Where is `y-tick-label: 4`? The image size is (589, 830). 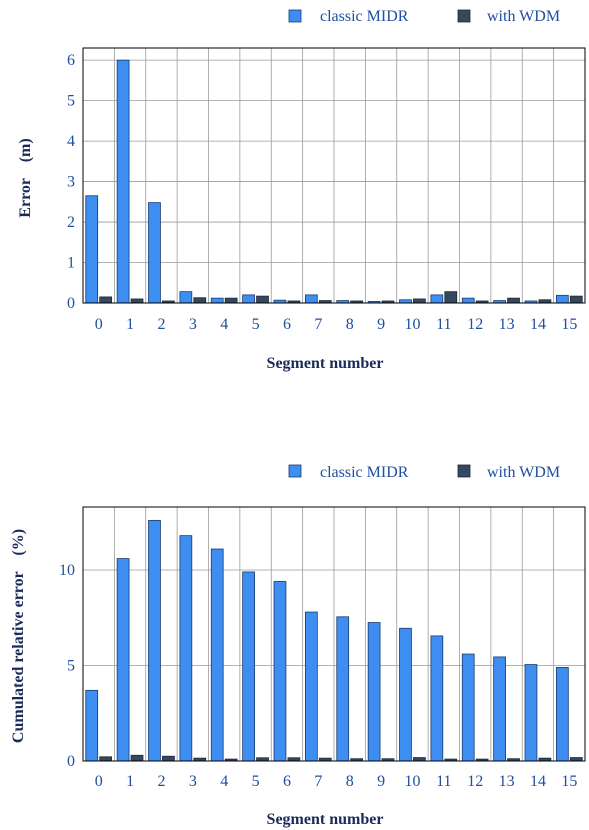
y-tick-label: 4 is located at coordinates (71, 141).